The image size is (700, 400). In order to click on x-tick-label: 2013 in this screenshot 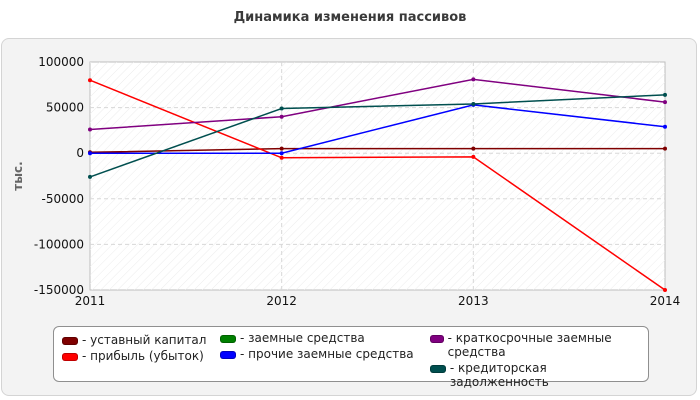, I will do `click(473, 301)`.